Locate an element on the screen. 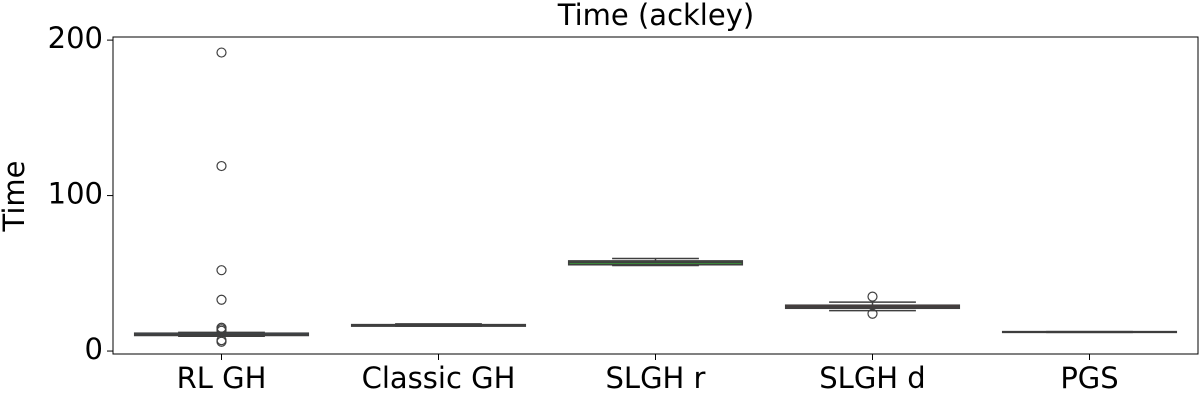 Image resolution: width=1200 pixels, height=400 pixels. x-tick-label: SLGH d is located at coordinates (872, 378).